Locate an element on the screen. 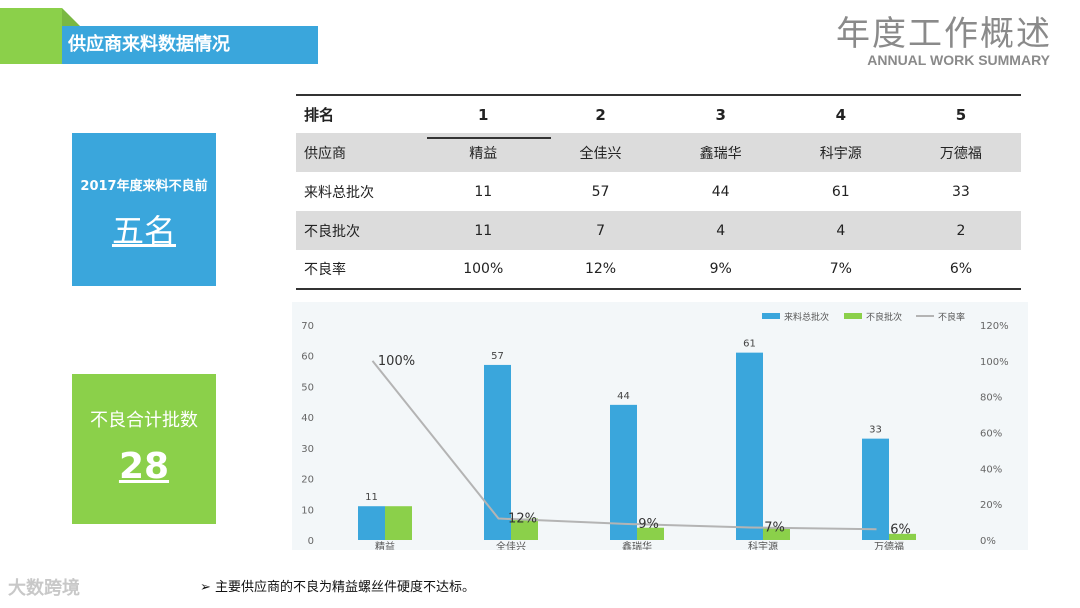  table-row: 不良批次 11 7 4 4 2 is located at coordinates (658, 230).